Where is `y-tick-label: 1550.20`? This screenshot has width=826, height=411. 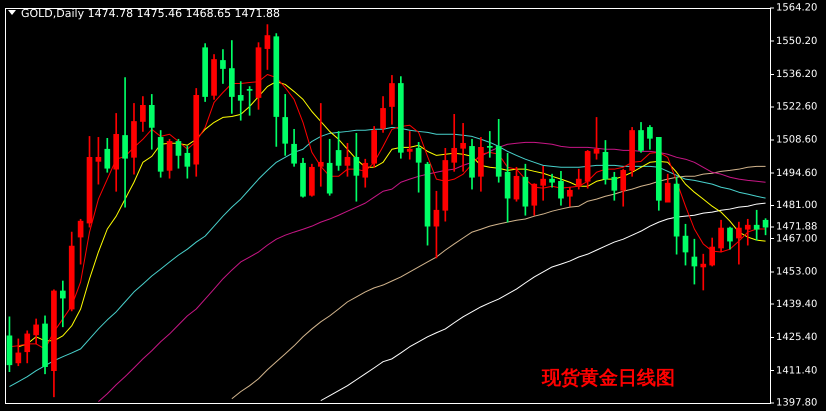
y-tick-label: 1550.20 is located at coordinates (797, 41).